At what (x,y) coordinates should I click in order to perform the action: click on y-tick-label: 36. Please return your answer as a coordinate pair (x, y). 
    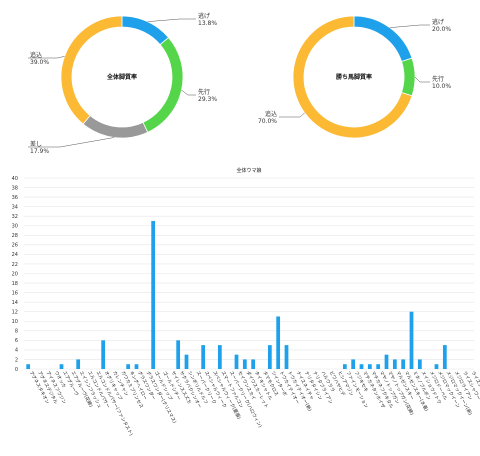
    Looking at the image, I should click on (15, 198).